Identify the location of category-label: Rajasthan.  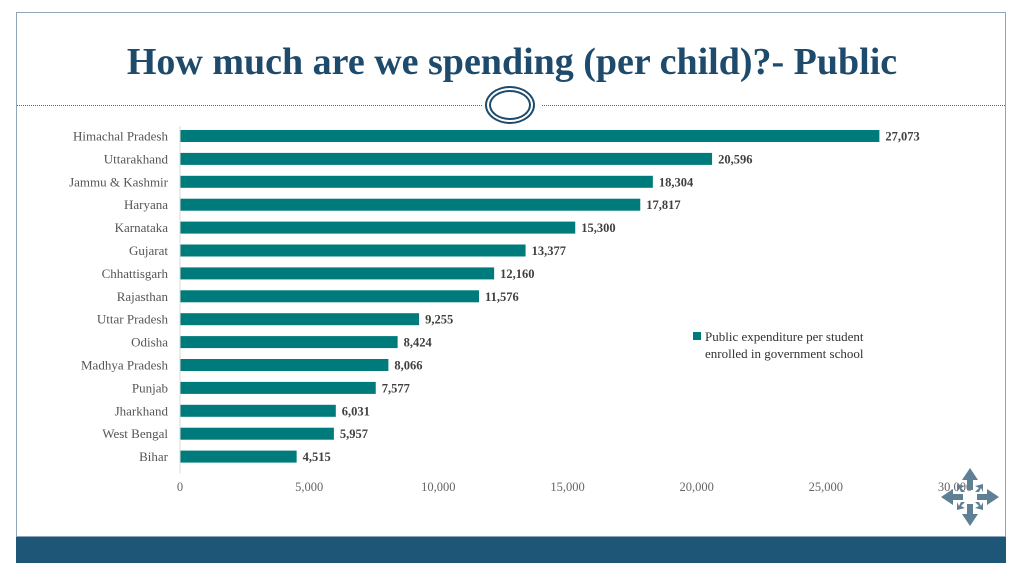
(143, 296).